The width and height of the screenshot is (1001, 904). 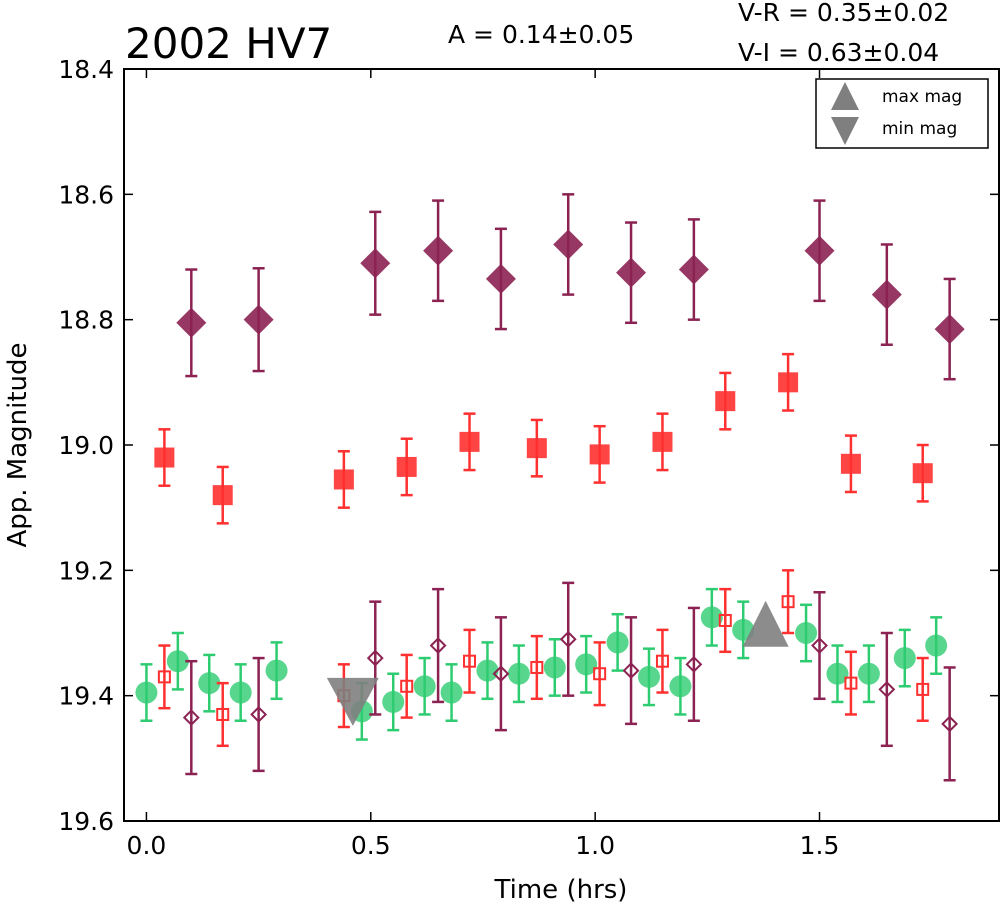 I want to click on vi-color-annotation: V-I = 0.63±0.04, so click(x=838, y=52).